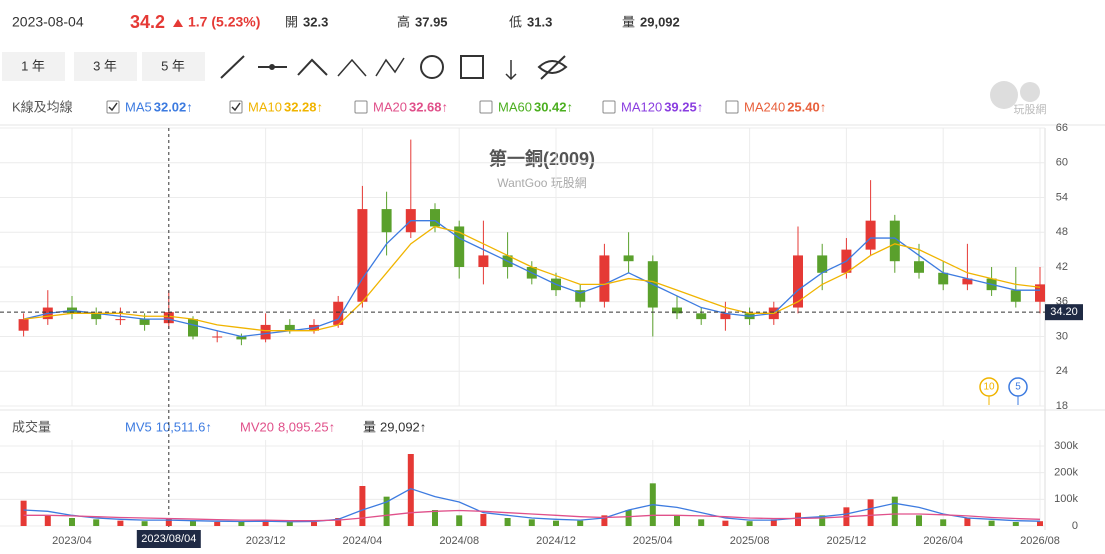 This screenshot has height=554, width=1105. I want to click on y-tick-label: 100k, so click(1066, 499).